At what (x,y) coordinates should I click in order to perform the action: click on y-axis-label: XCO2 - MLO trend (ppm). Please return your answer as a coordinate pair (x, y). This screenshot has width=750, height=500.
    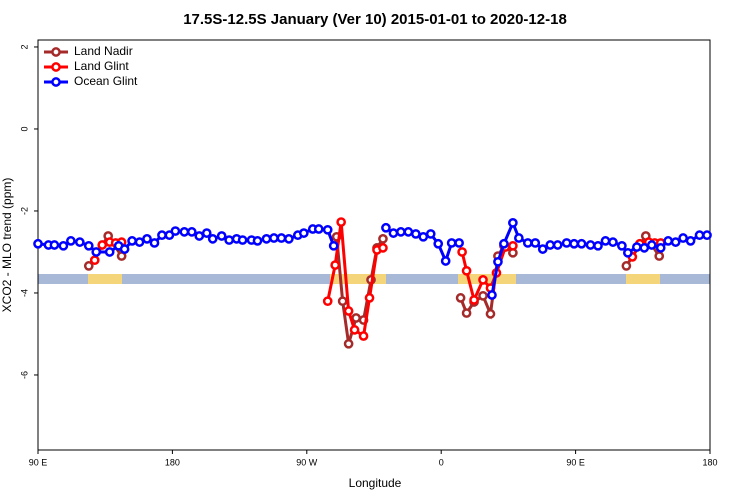
    Looking at the image, I should click on (7, 245).